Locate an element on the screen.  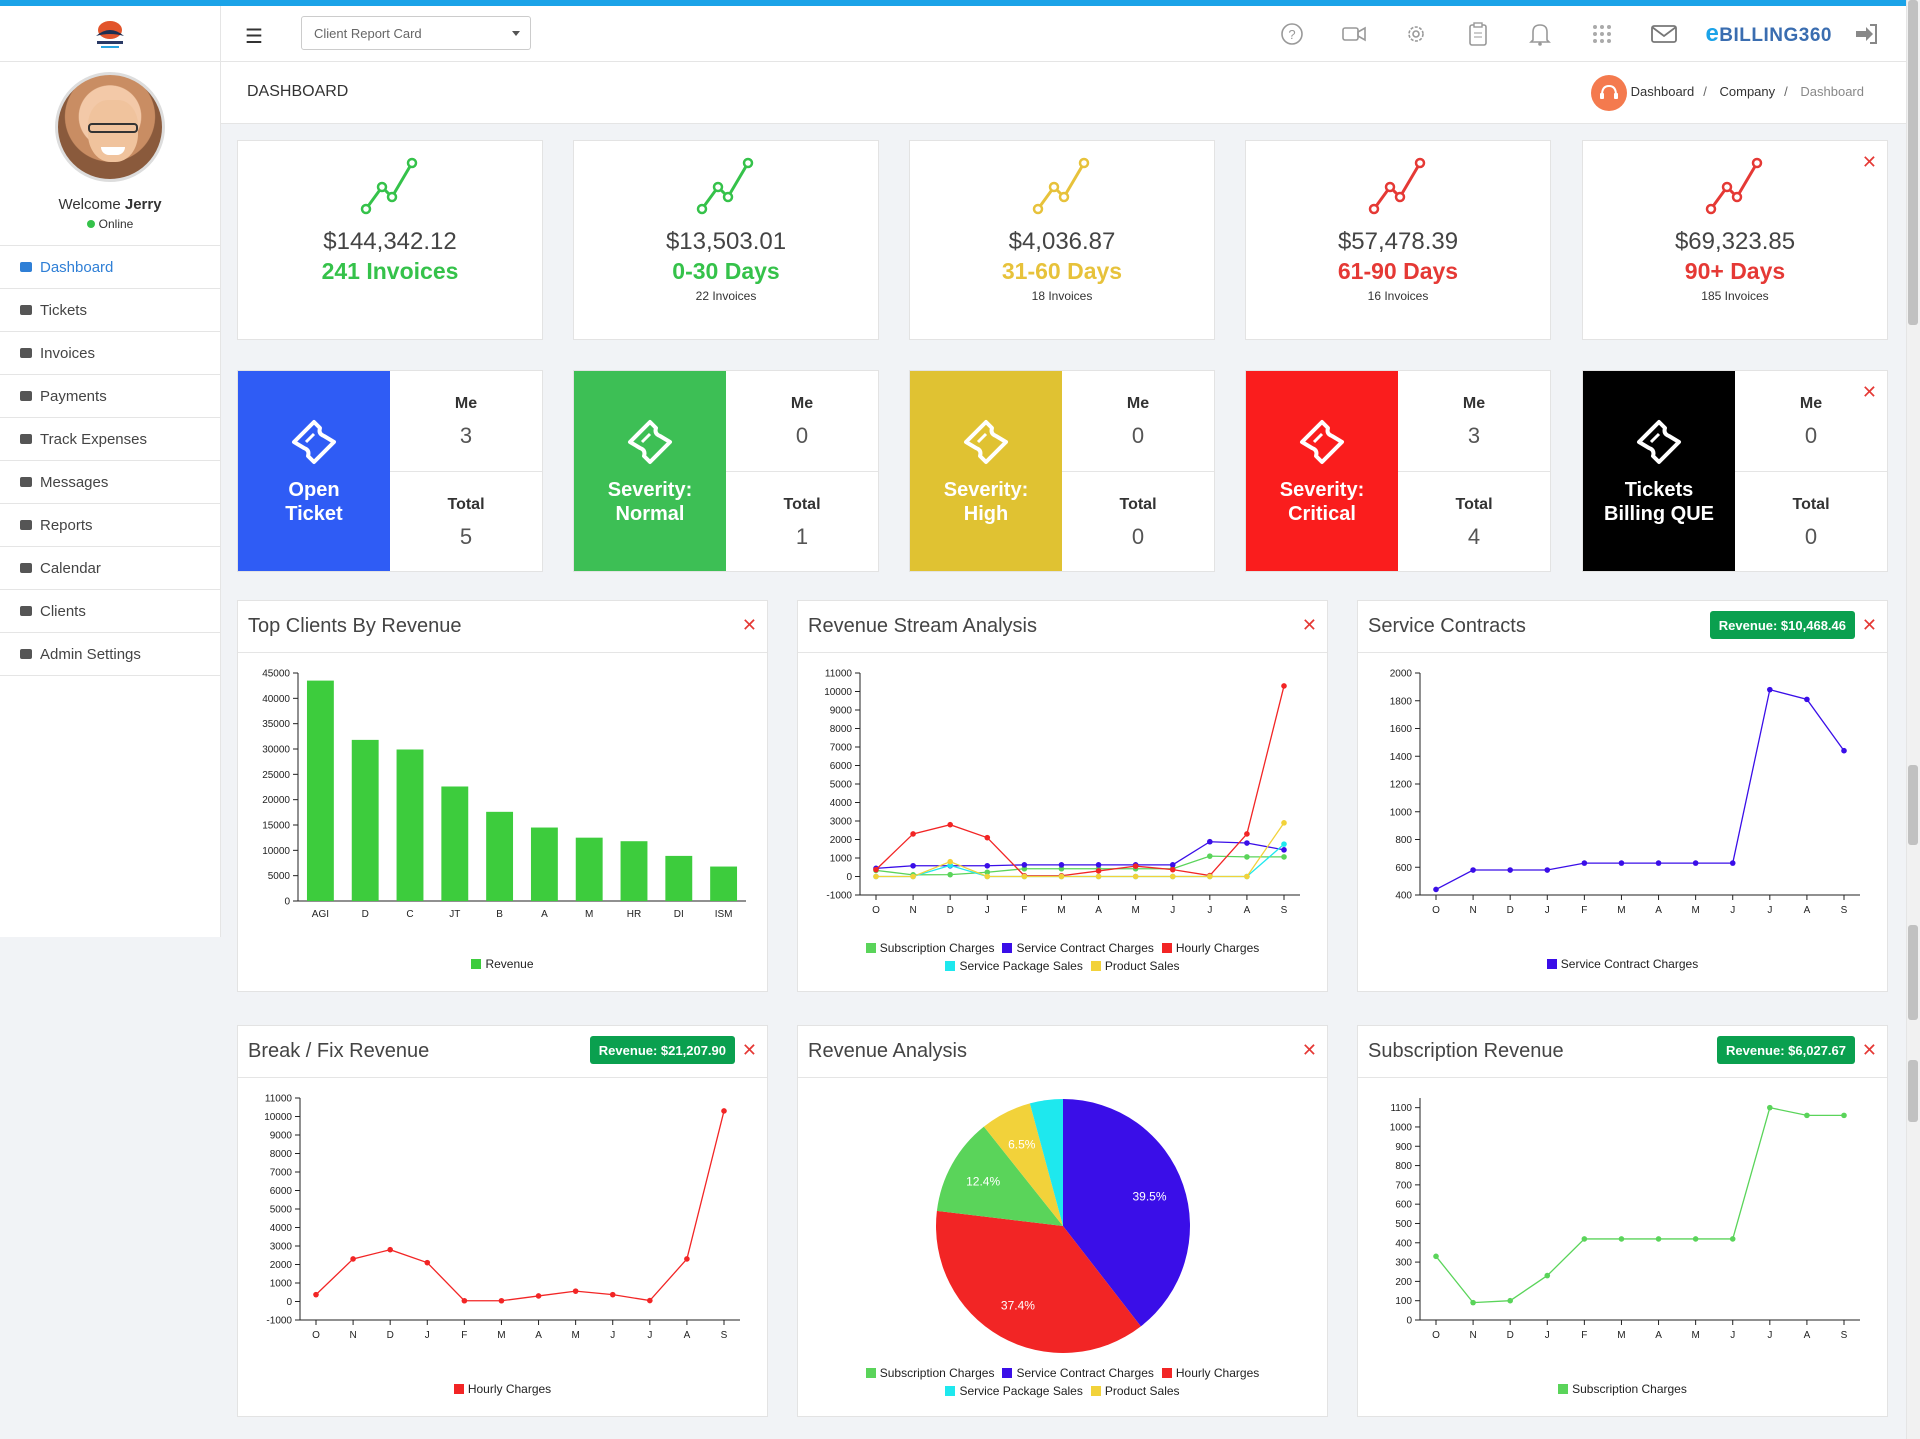
company-logo is located at coordinates (110, 34).